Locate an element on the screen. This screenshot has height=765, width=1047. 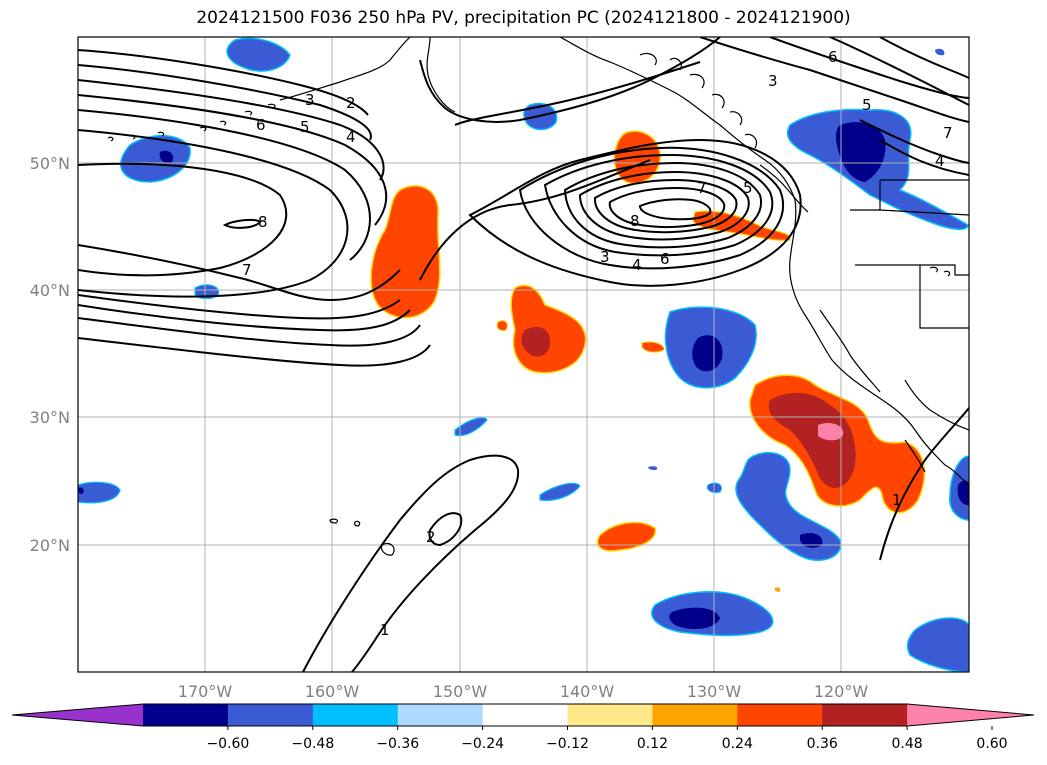
lat-label: 40°N is located at coordinates (50, 290).